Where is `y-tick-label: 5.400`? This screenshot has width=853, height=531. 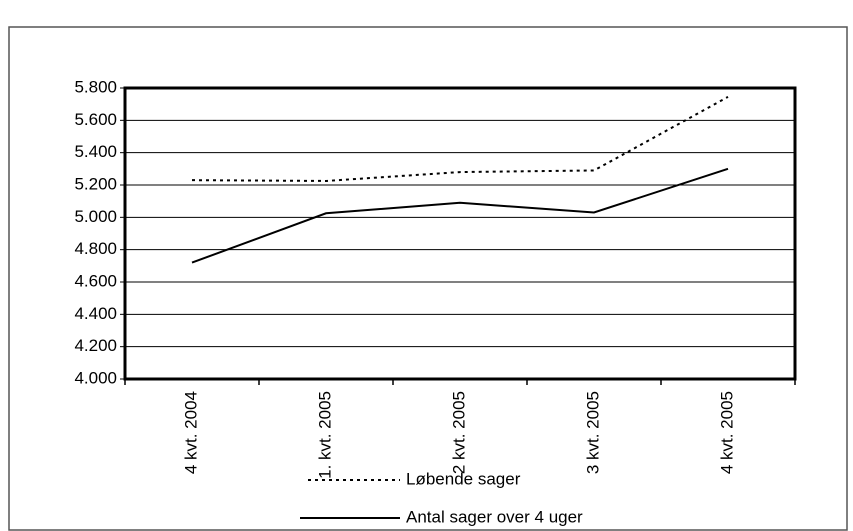 y-tick-label: 5.400 is located at coordinates (95, 151).